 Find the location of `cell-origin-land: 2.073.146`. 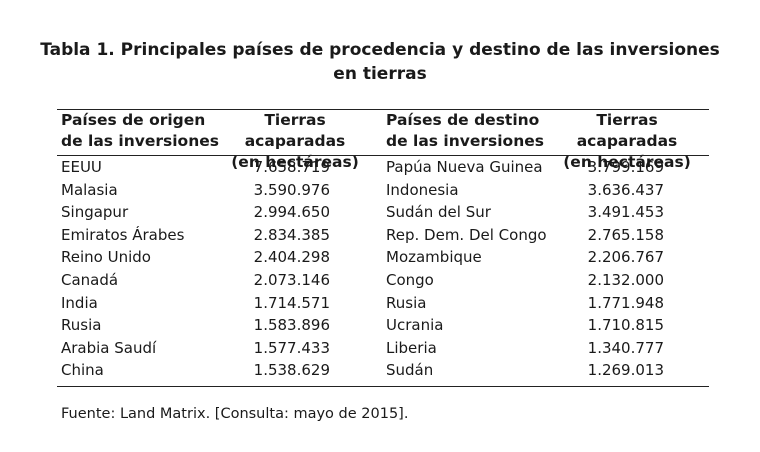

cell-origin-land: 2.073.146 is located at coordinates (291, 279).